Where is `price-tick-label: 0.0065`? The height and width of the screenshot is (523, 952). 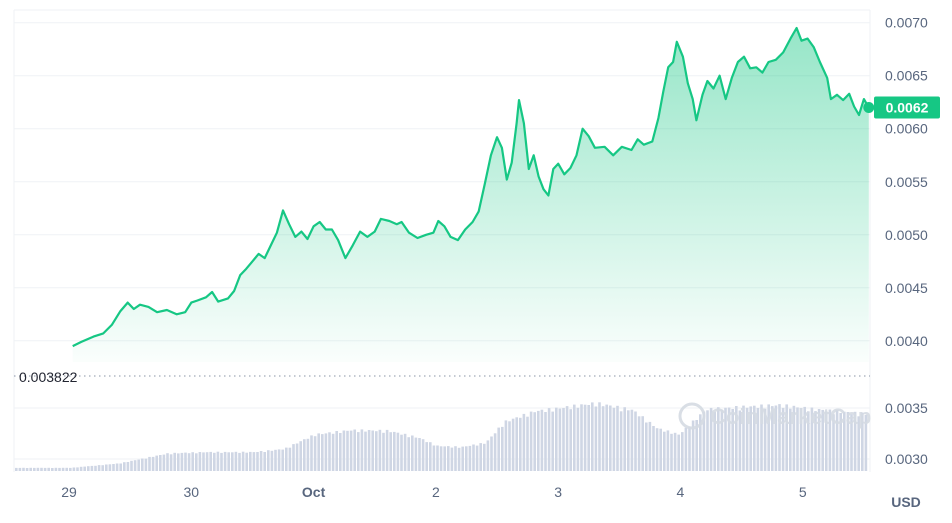
price-tick-label: 0.0065 is located at coordinates (906, 76).